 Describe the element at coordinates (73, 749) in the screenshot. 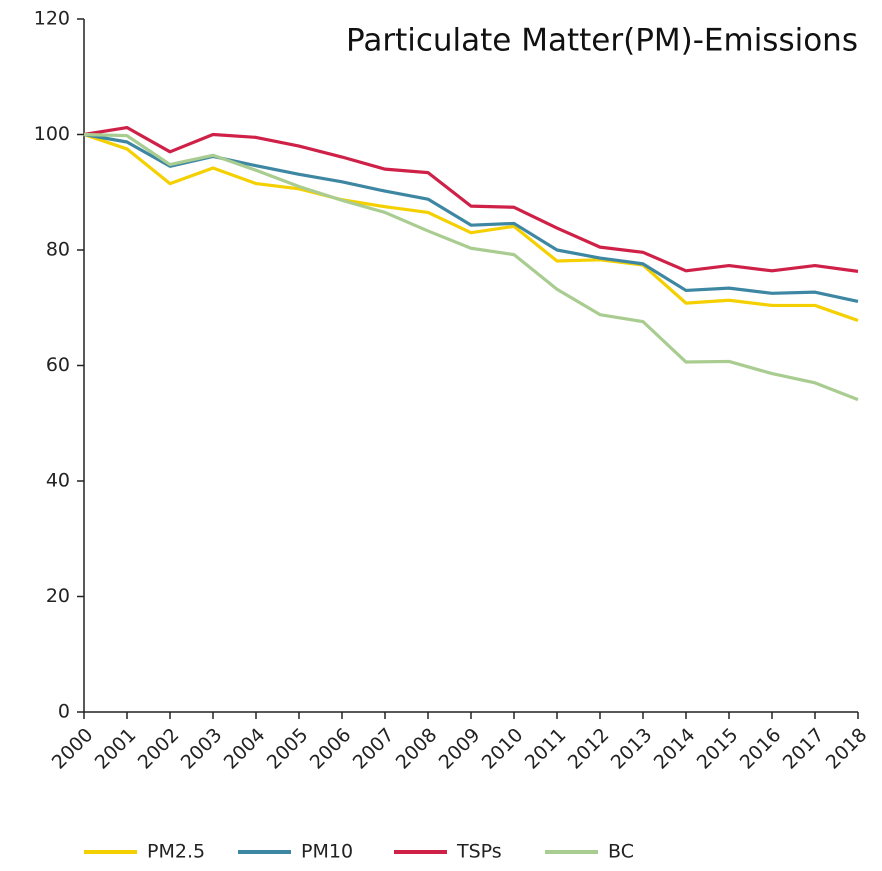

I see `x-tick-label: 2000` at that location.